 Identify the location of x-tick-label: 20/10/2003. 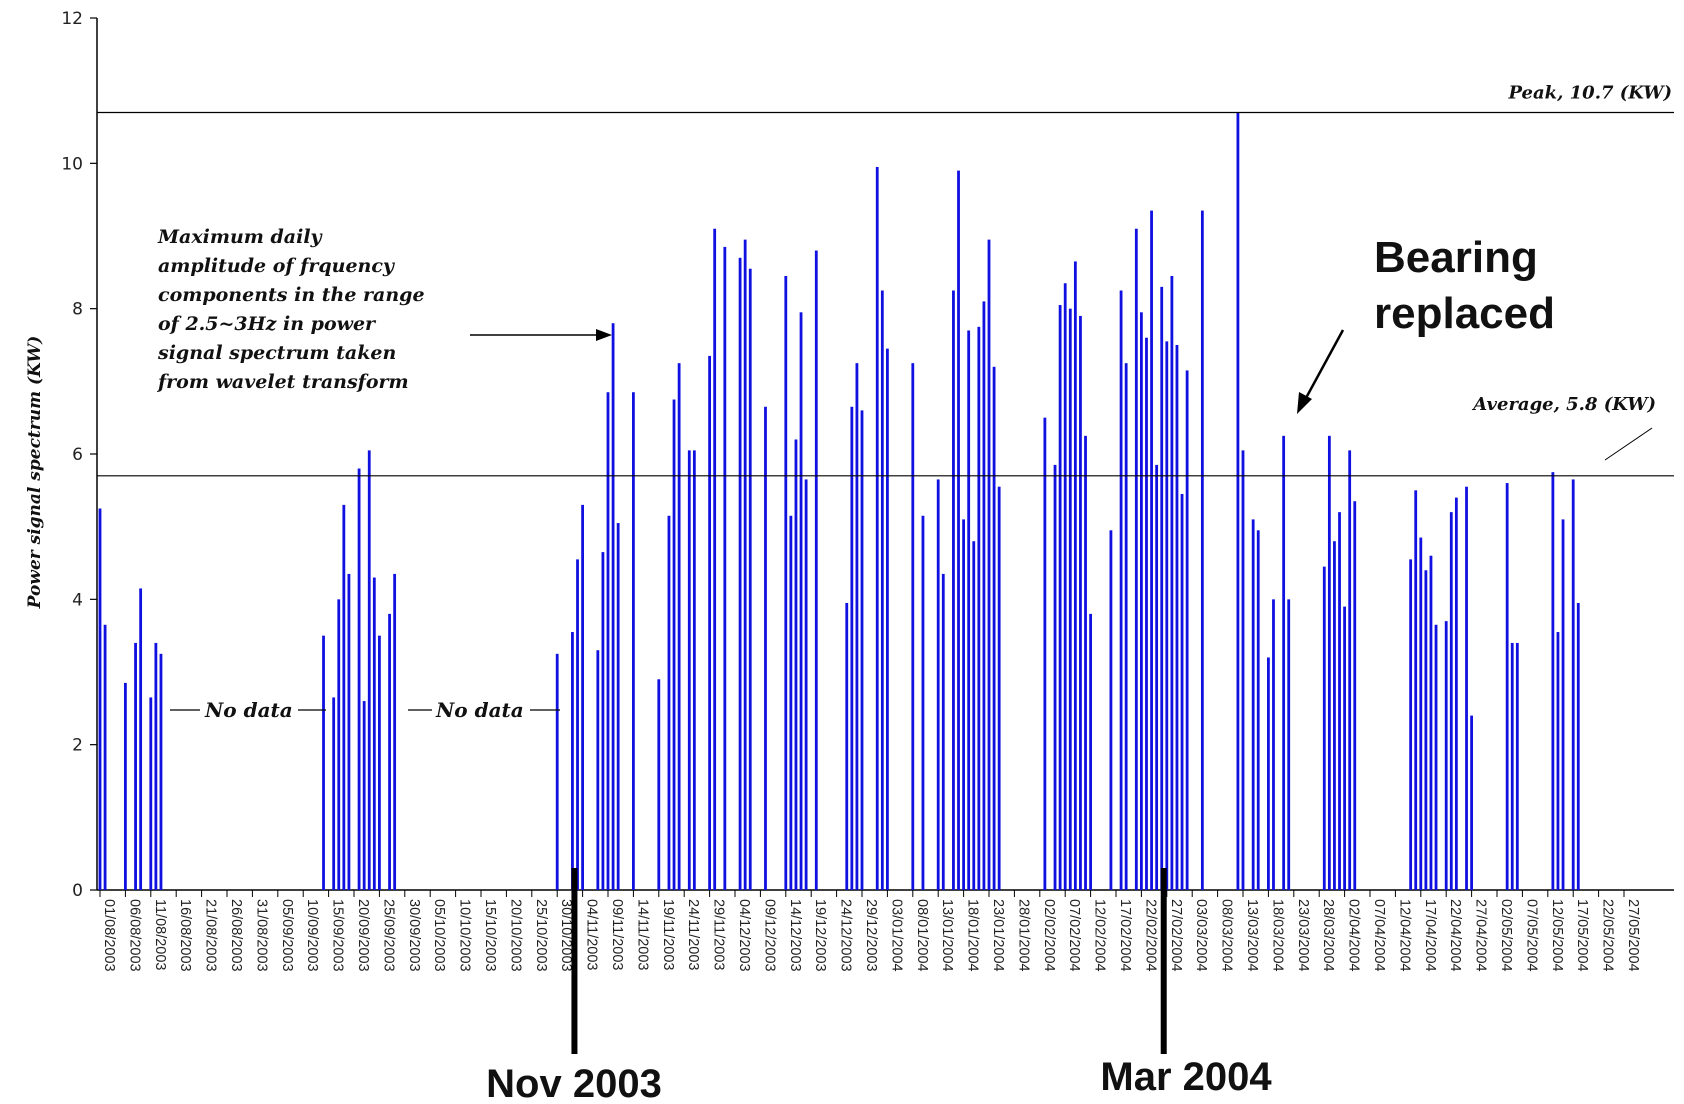
(515, 935).